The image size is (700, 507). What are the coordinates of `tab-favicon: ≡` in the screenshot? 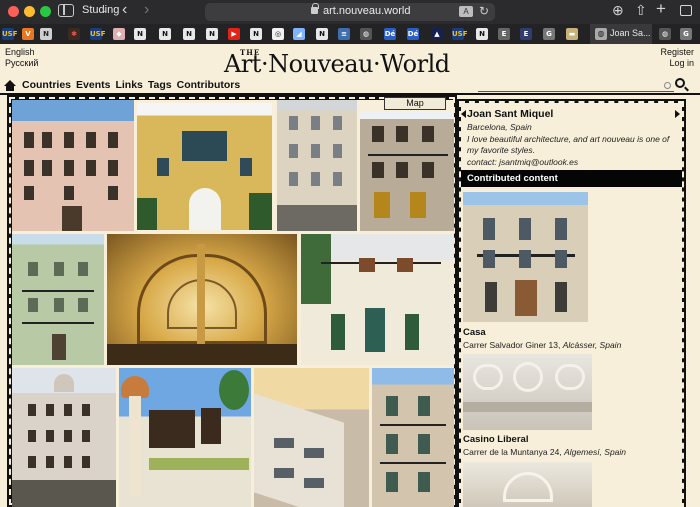 It's located at (344, 34).